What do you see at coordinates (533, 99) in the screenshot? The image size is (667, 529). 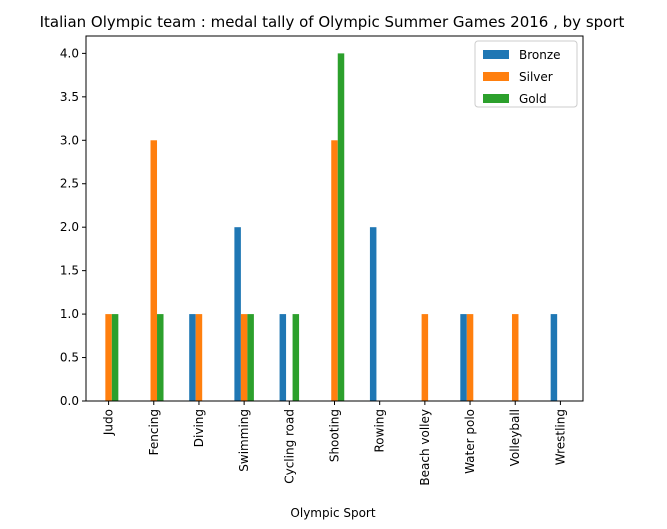 I see `legend-label-gold: Gold` at bounding box center [533, 99].